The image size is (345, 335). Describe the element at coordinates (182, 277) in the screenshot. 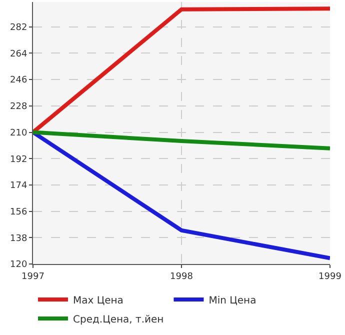

I see `x-tick-label: 1998` at that location.